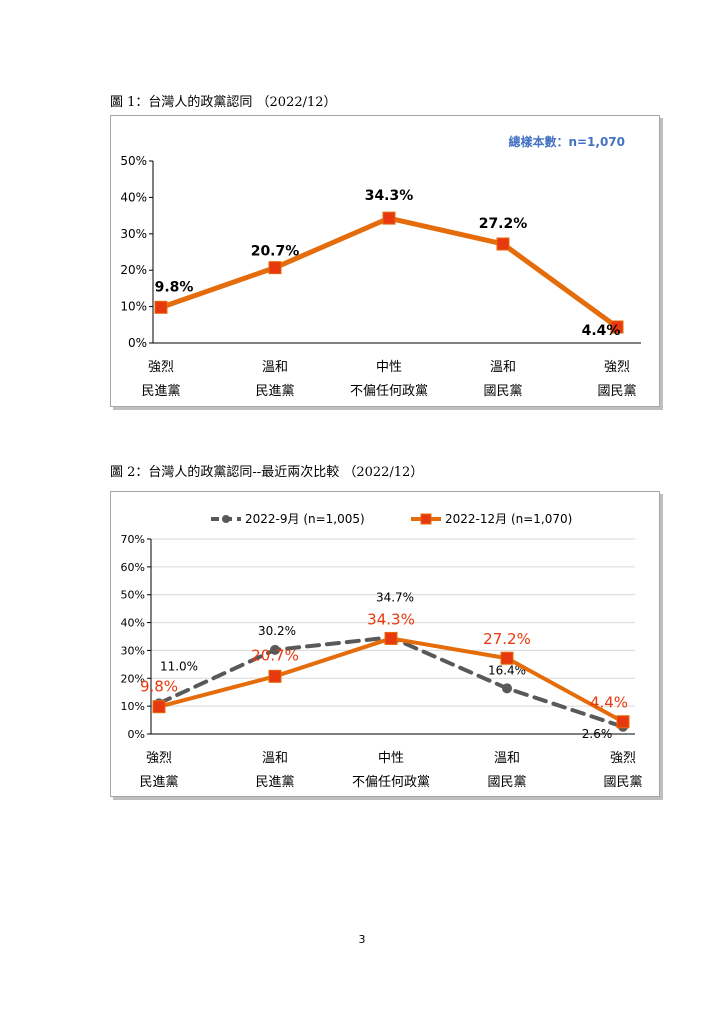  I want to click on legend-label: 2022-12月 (n=1,070), so click(508, 519).